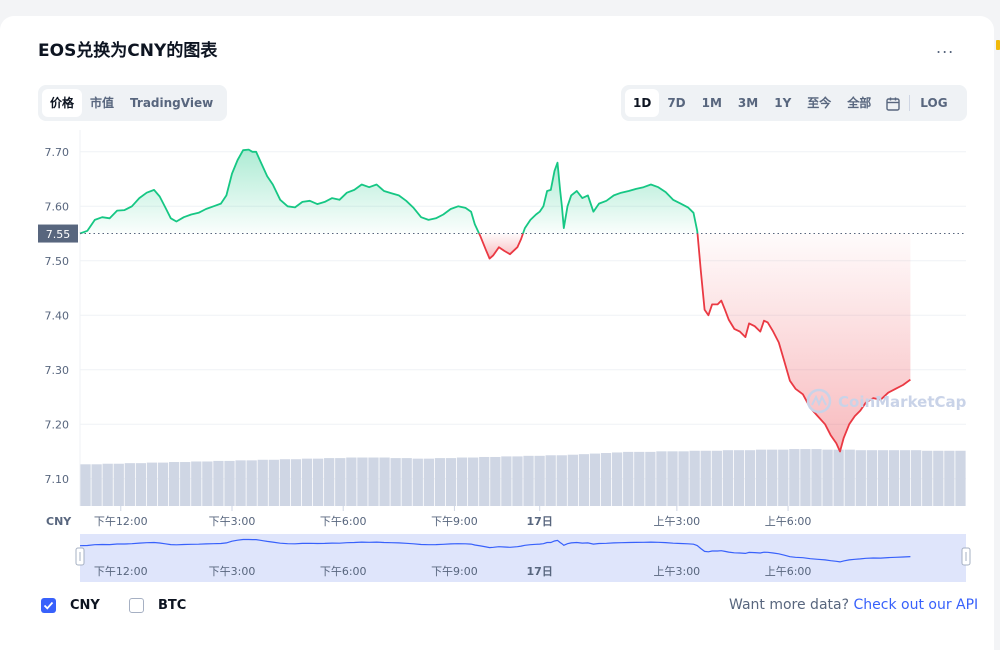 The image size is (1000, 650). Describe the element at coordinates (57, 370) in the screenshot. I see `y-tick-label: 7.30` at that location.